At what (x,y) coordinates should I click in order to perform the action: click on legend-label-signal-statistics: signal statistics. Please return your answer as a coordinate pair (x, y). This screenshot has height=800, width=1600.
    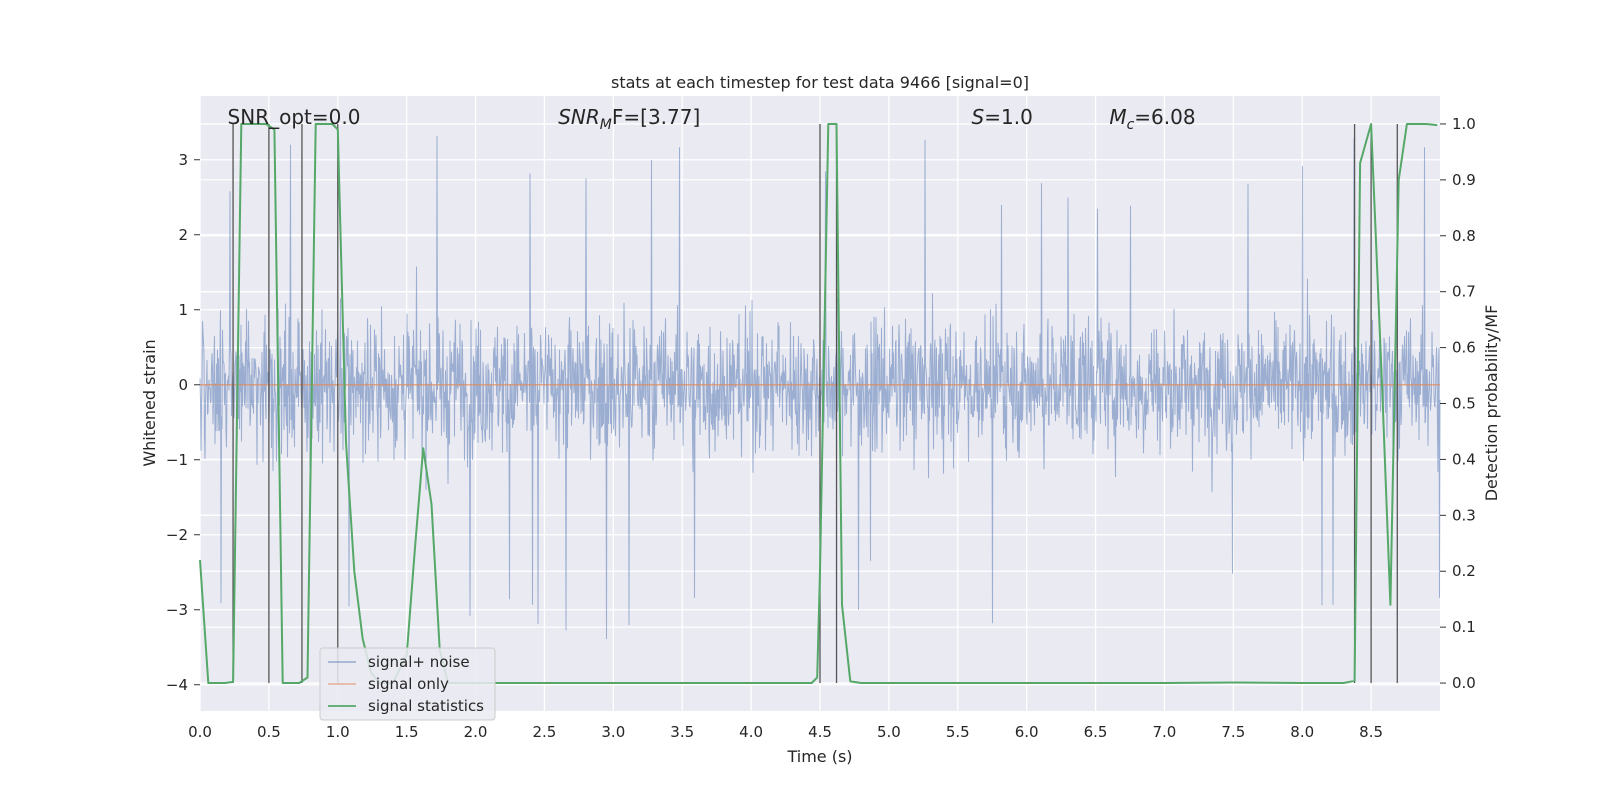
    Looking at the image, I should click on (426, 706).